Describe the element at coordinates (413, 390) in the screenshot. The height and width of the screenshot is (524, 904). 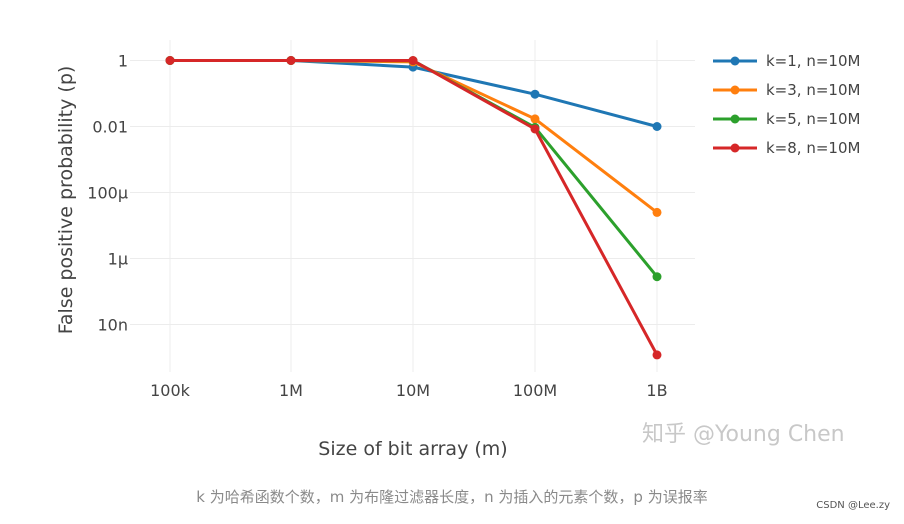
I see `x-tick-label: 10M` at that location.